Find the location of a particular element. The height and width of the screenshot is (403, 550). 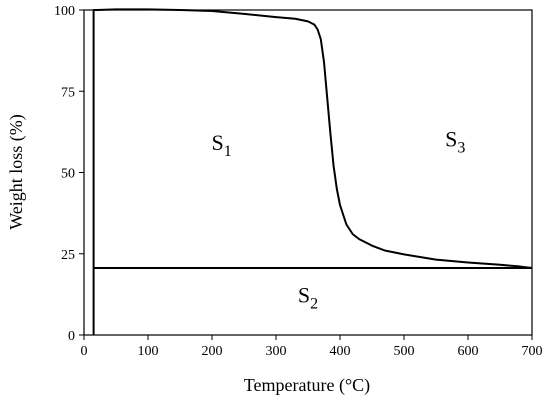

region-label-2: S2 is located at coordinates (308, 298).